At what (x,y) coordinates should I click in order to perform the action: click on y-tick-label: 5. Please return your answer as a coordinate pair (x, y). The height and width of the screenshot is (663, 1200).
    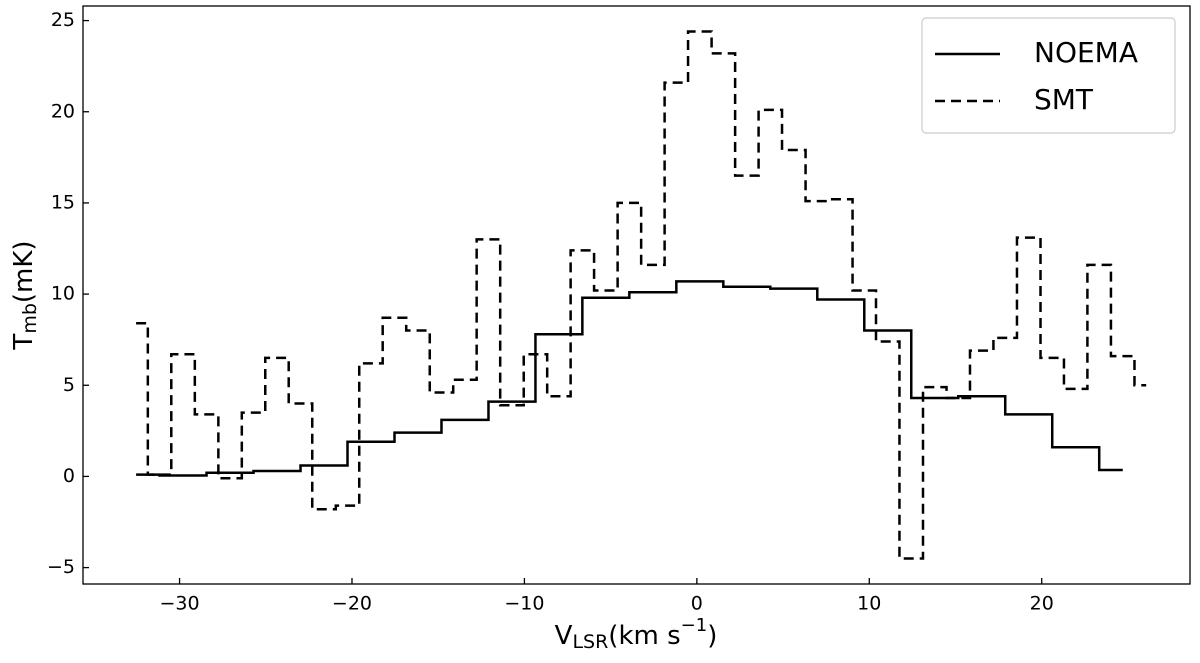
    Looking at the image, I should click on (69, 385).